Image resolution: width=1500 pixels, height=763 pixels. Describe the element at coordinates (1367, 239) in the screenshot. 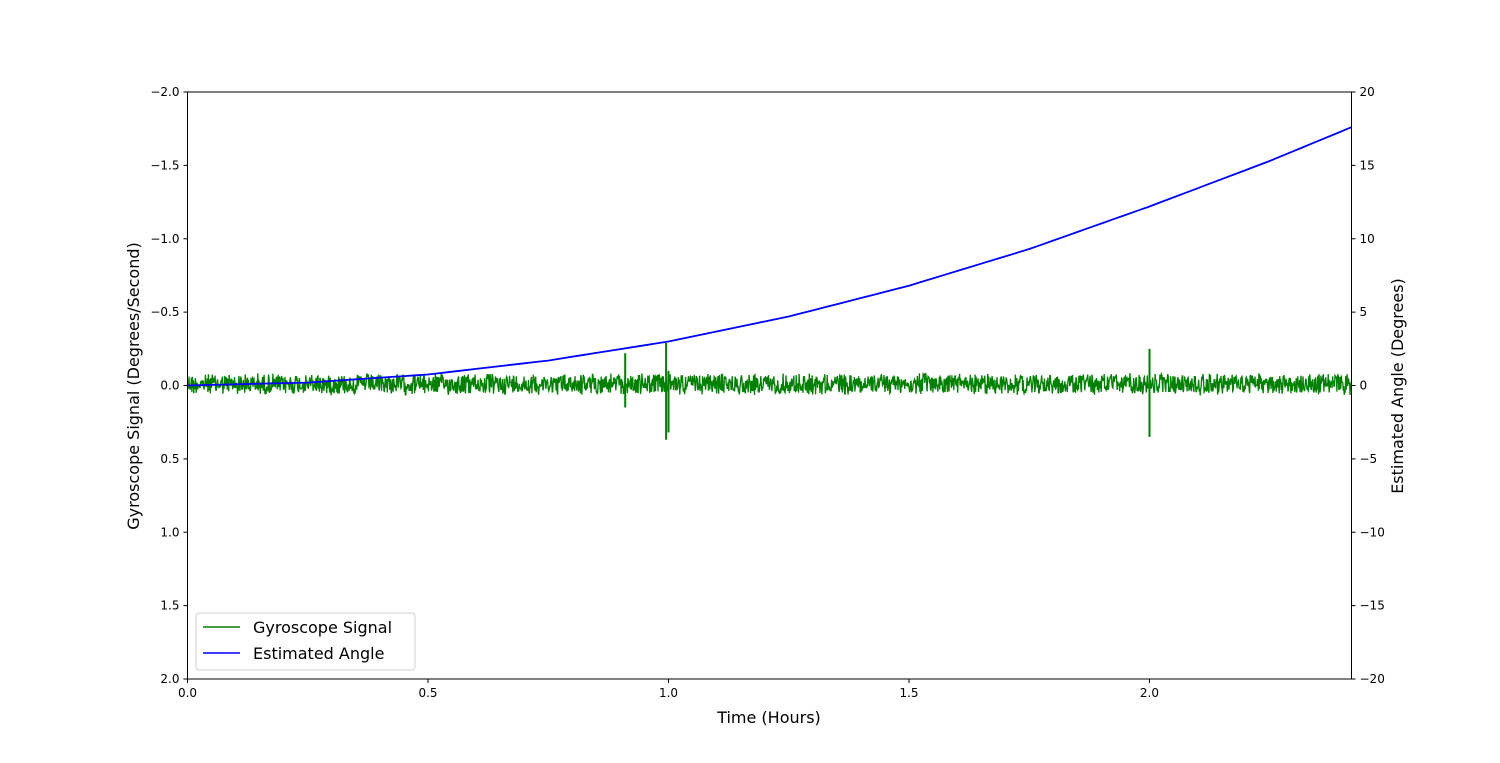

I see `y-tick-right-label: 10` at that location.